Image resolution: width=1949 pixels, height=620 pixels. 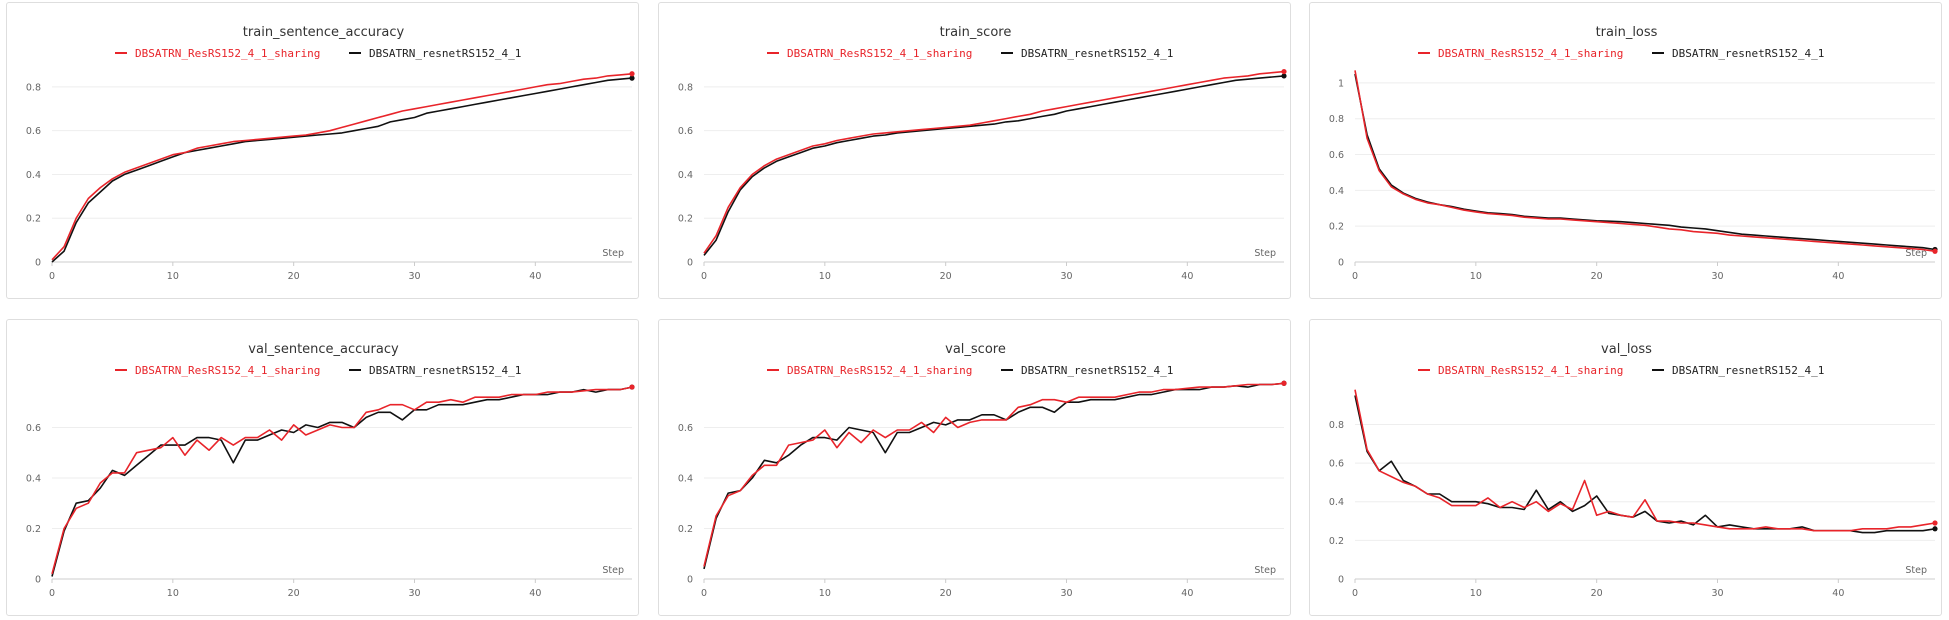 What do you see at coordinates (1627, 32) in the screenshot?
I see `chart-title: train_loss` at bounding box center [1627, 32].